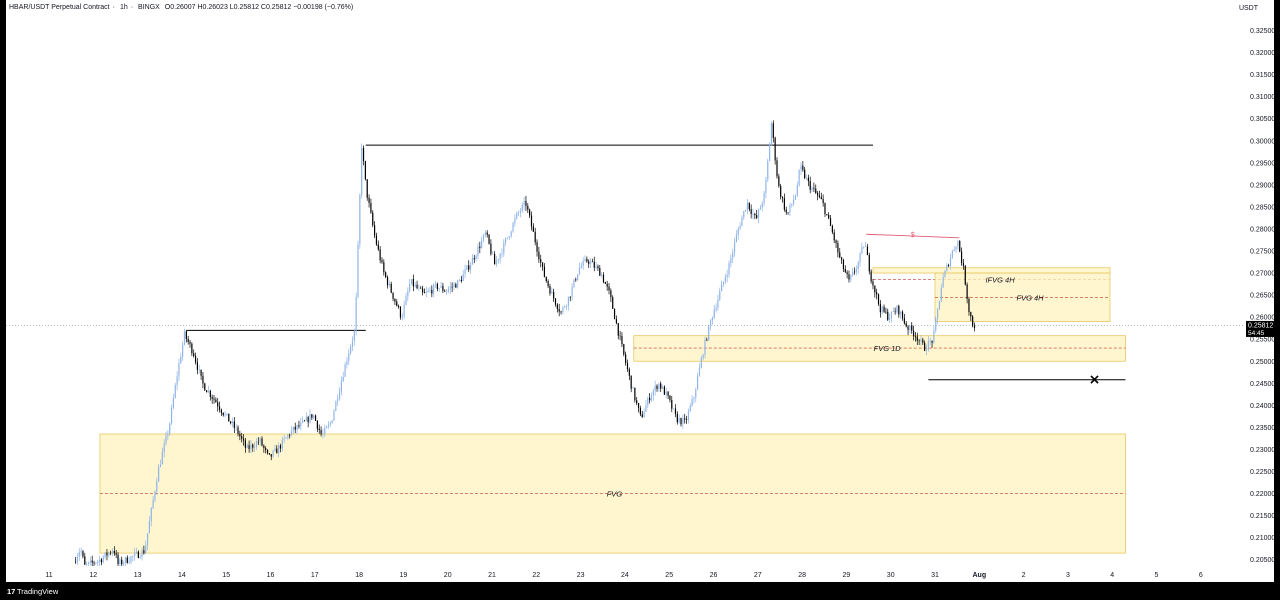 The image size is (1280, 600). Describe the element at coordinates (149, 7) in the screenshot. I see `exchange-label: BINGX` at that location.